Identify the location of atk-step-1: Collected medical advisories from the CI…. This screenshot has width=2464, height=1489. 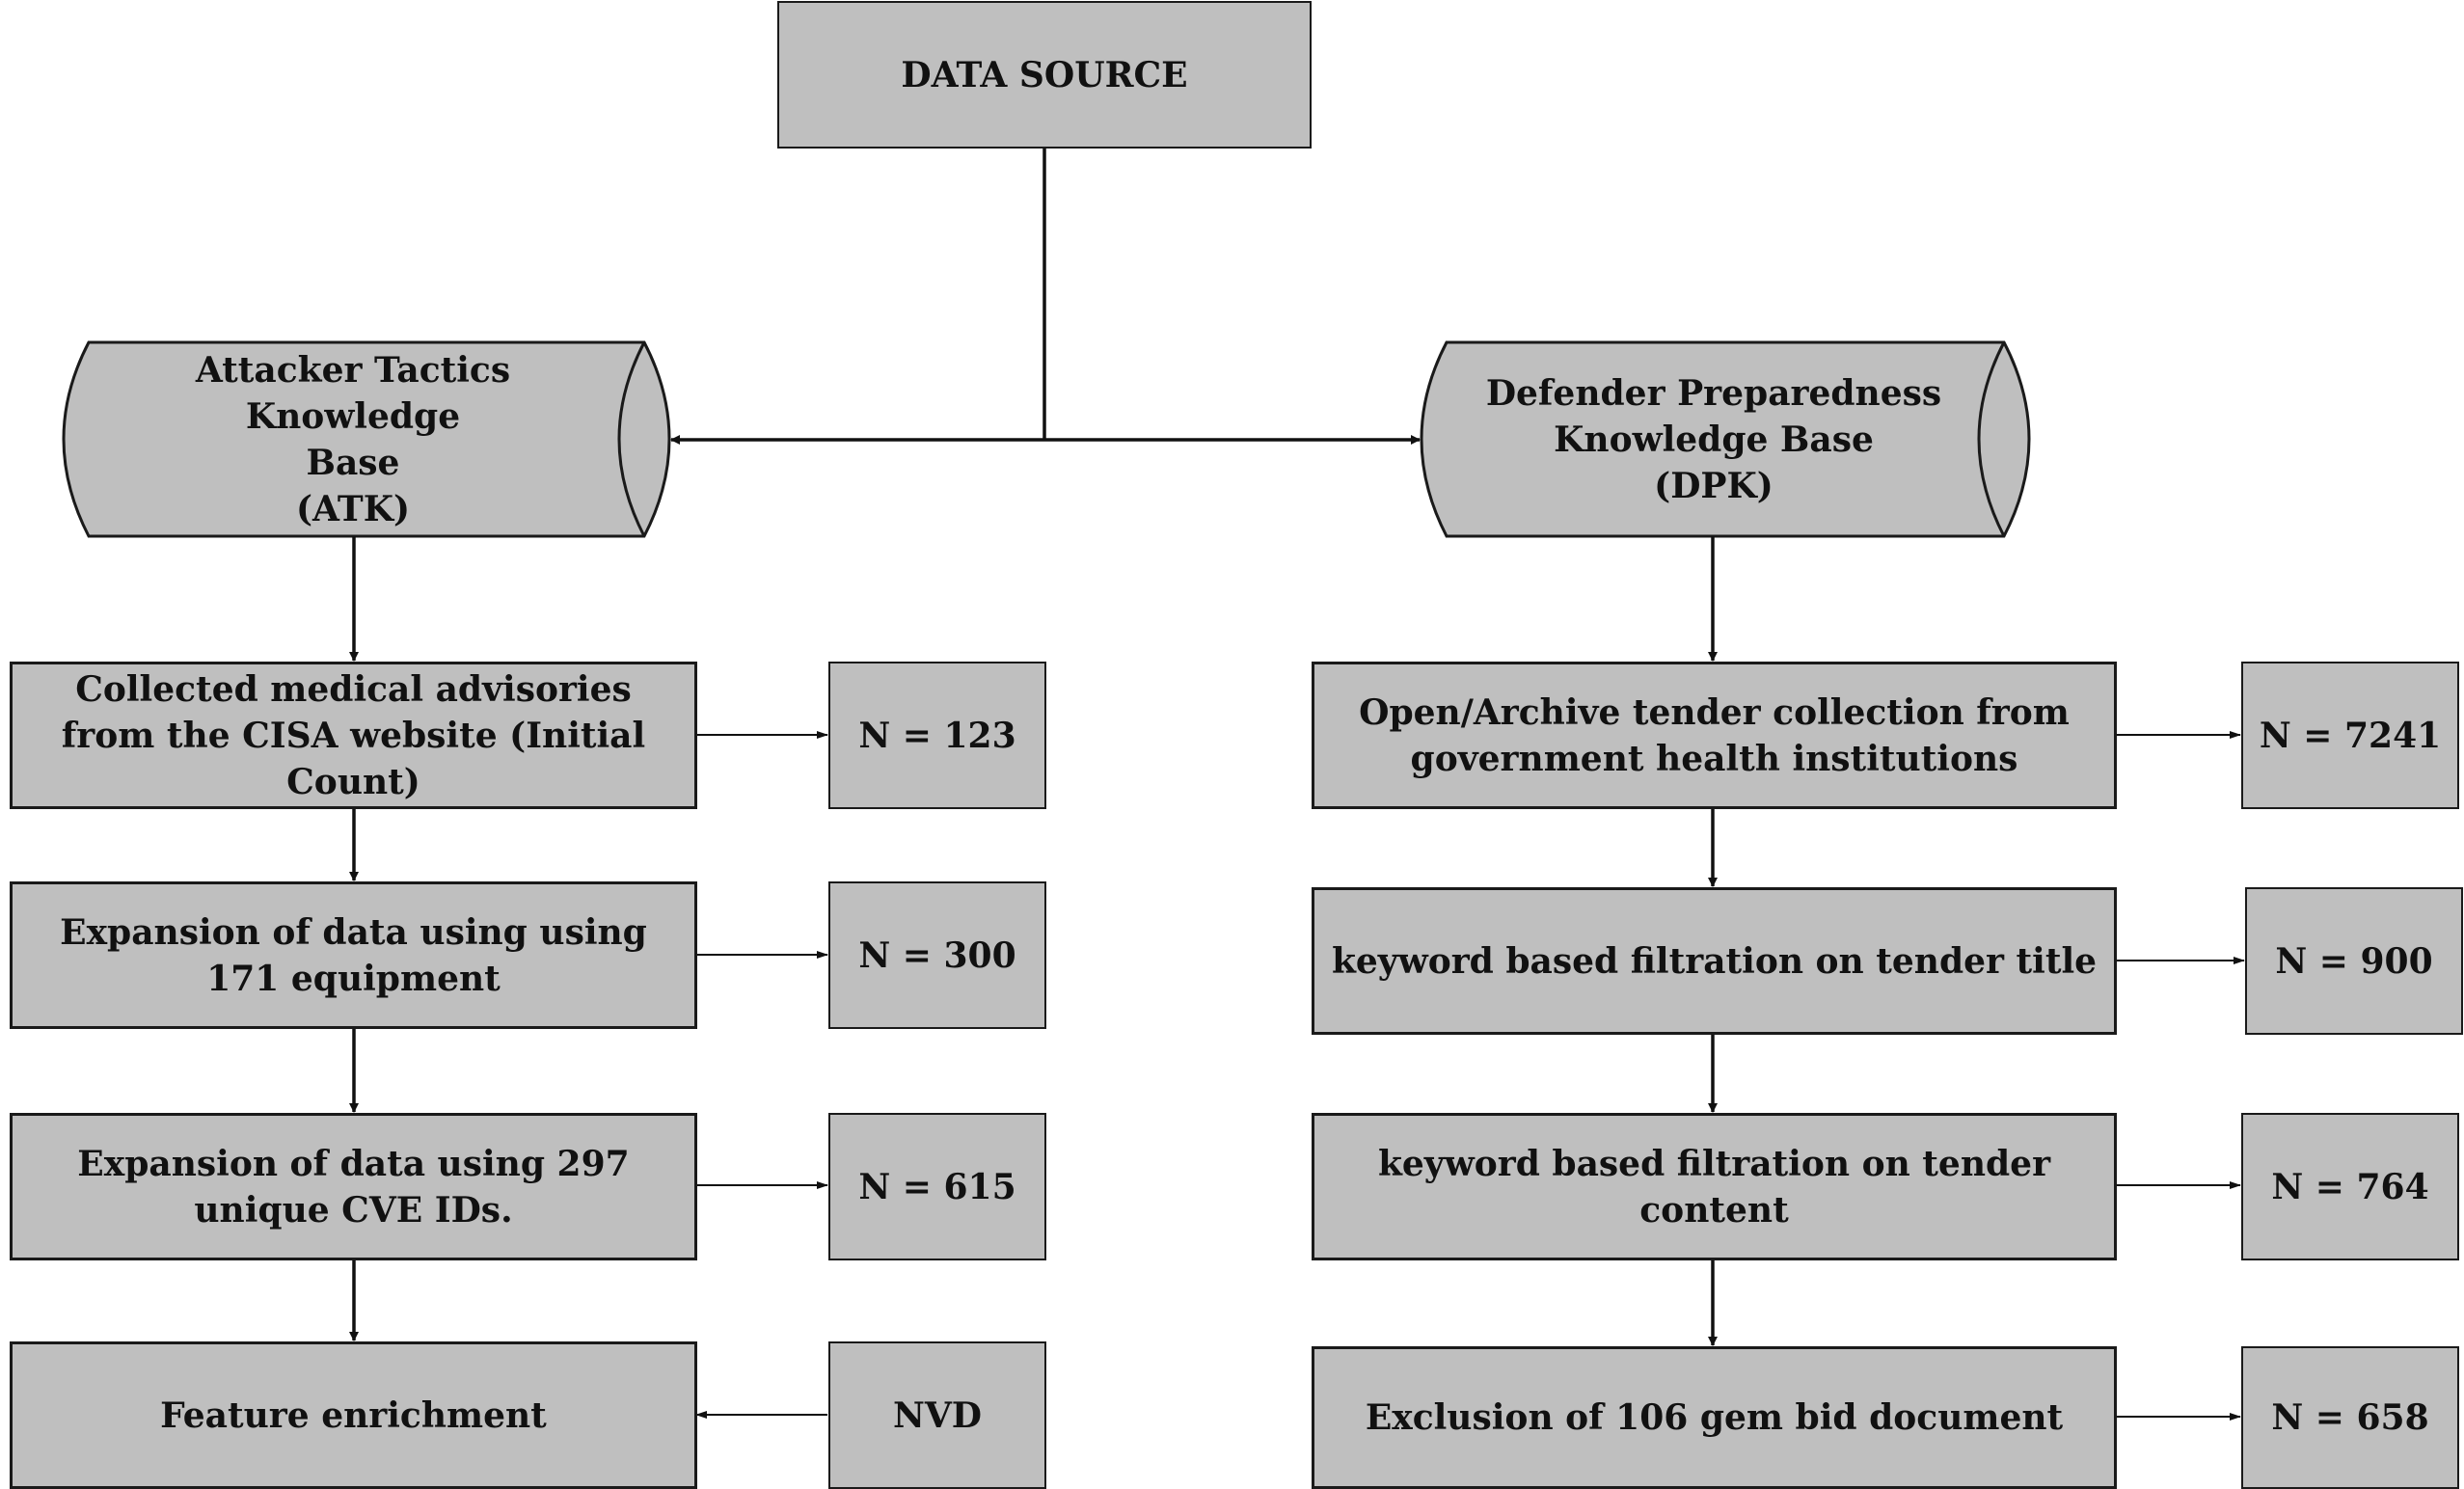
(353, 735).